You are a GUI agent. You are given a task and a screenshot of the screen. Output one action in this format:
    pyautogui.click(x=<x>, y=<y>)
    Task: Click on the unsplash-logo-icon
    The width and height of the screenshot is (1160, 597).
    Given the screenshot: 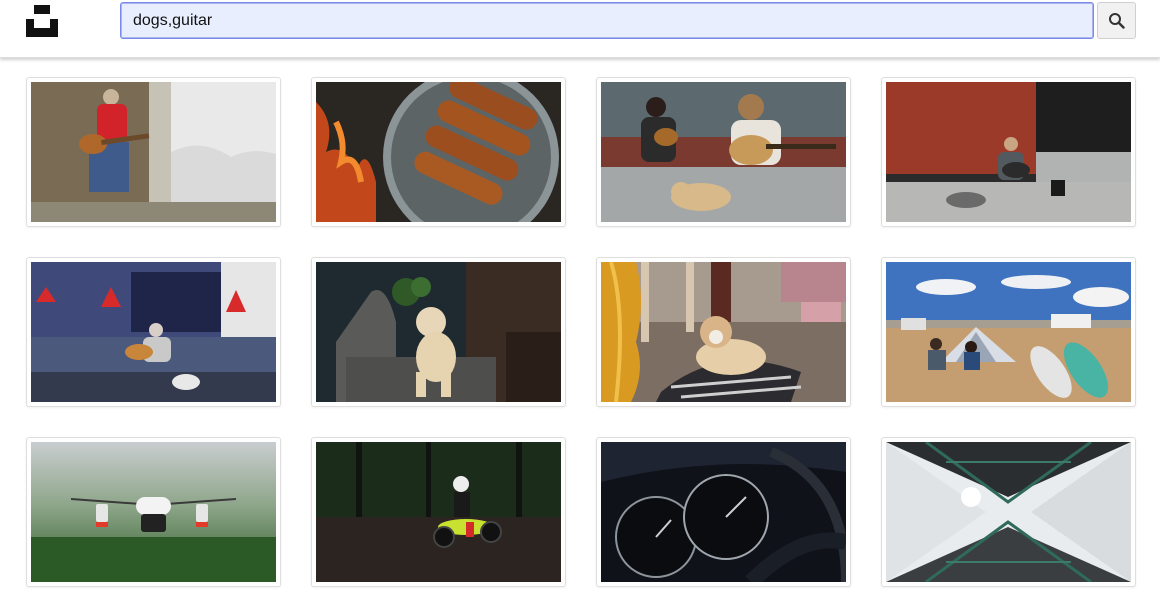 What is the action you would take?
    pyautogui.click(x=42, y=21)
    